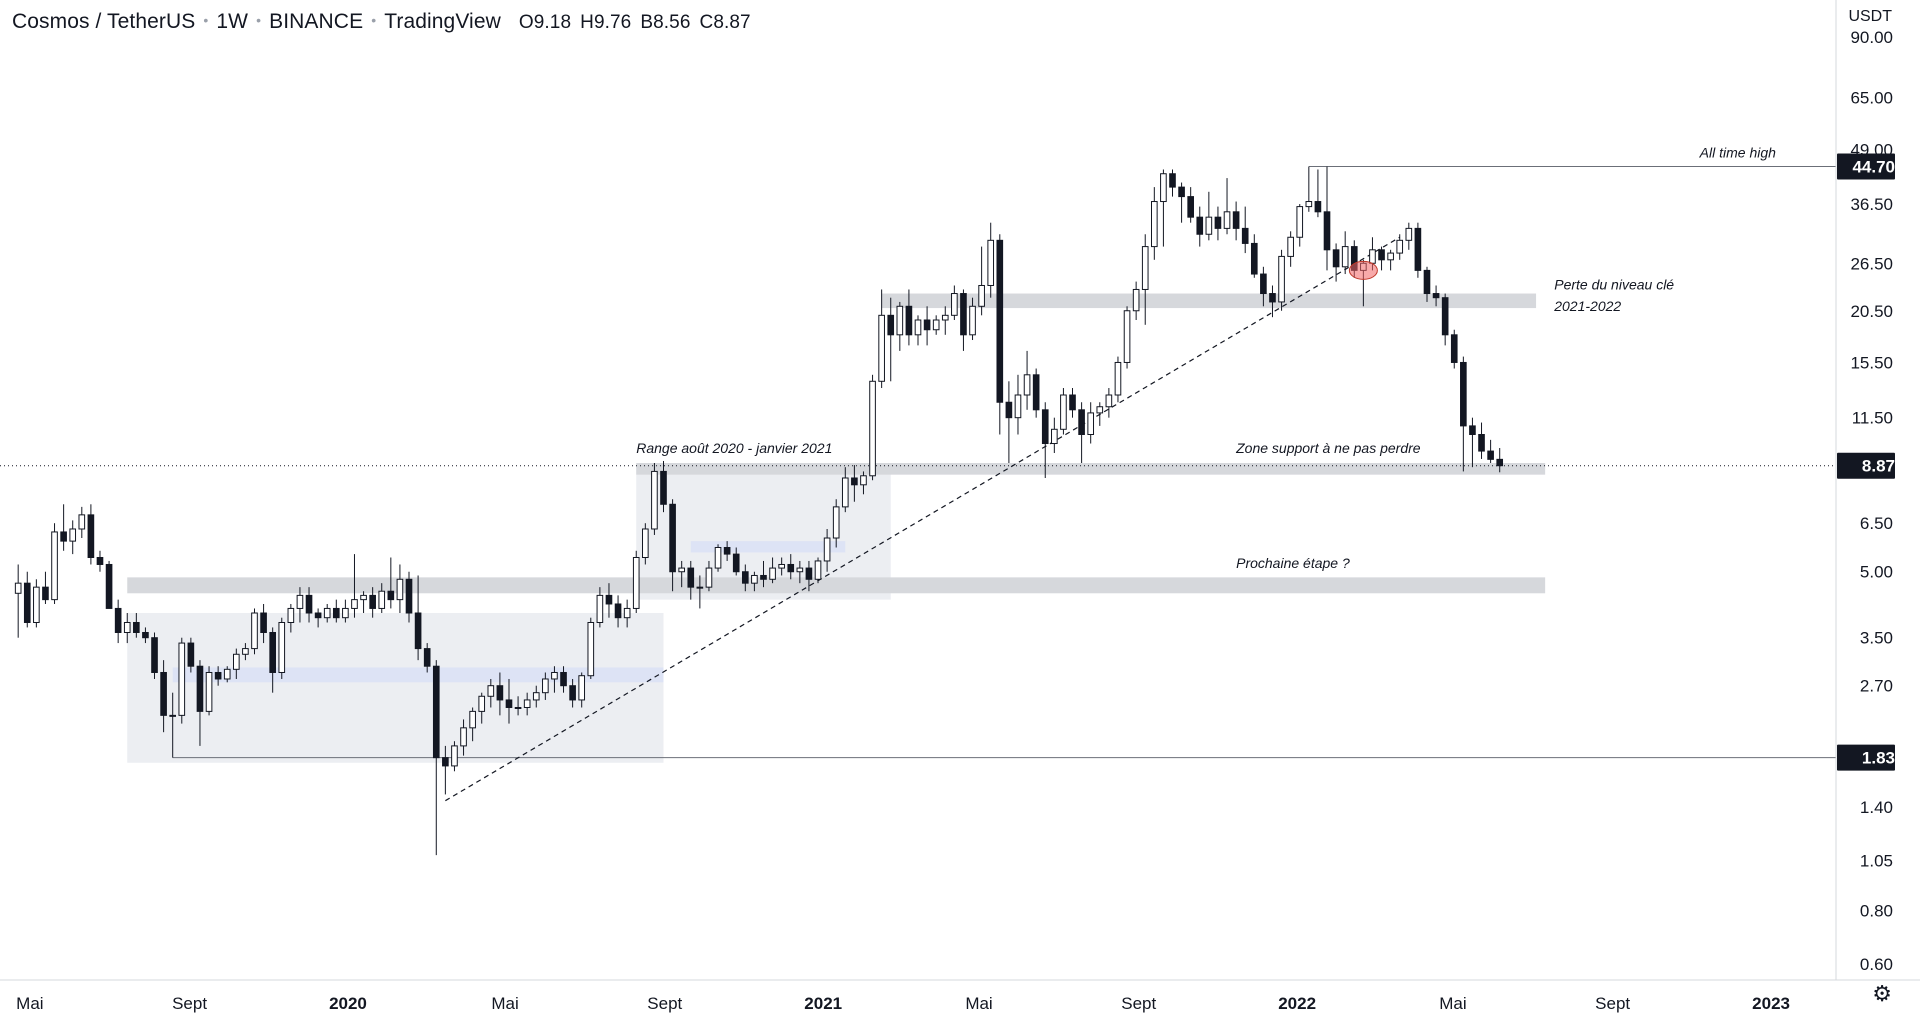 The image size is (1920, 1015). Describe the element at coordinates (104, 21) in the screenshot. I see `symbol-name: Cosmos / TetherUS` at that location.